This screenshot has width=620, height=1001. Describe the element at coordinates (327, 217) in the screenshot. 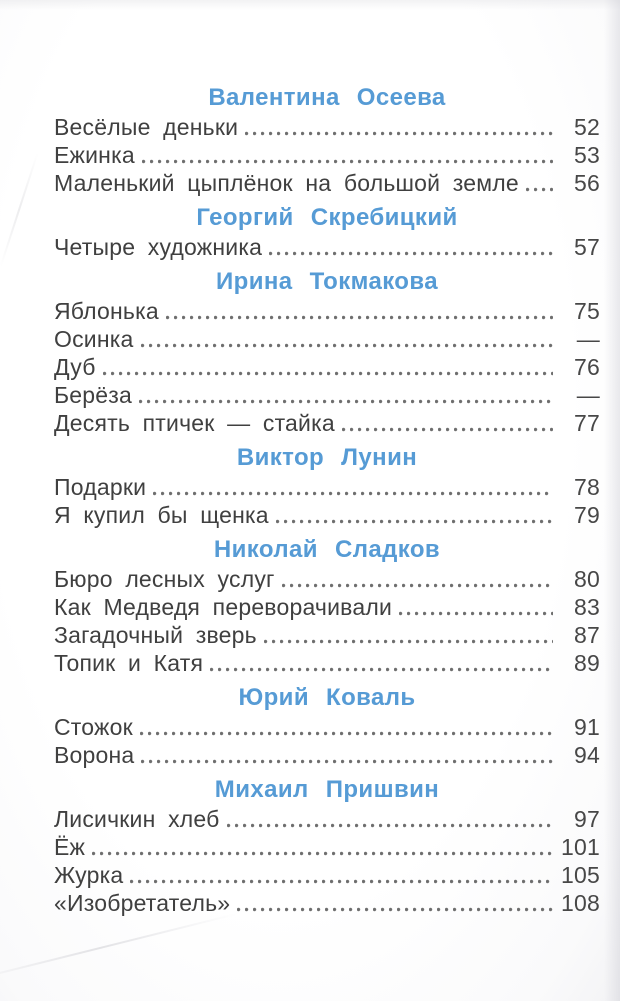

I see `toc-author-heading: Георгий Скребицкий` at that location.